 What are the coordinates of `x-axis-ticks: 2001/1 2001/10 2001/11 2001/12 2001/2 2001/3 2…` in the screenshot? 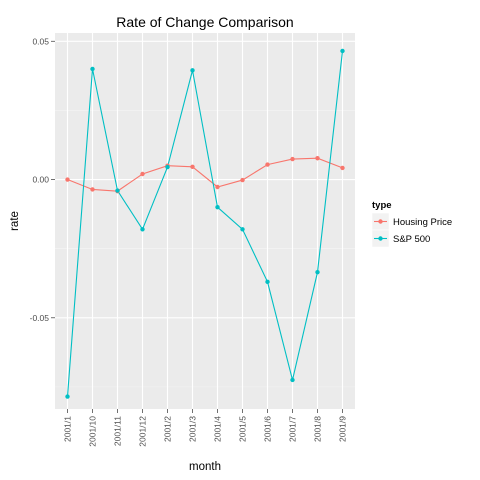 It's located at (205, 428).